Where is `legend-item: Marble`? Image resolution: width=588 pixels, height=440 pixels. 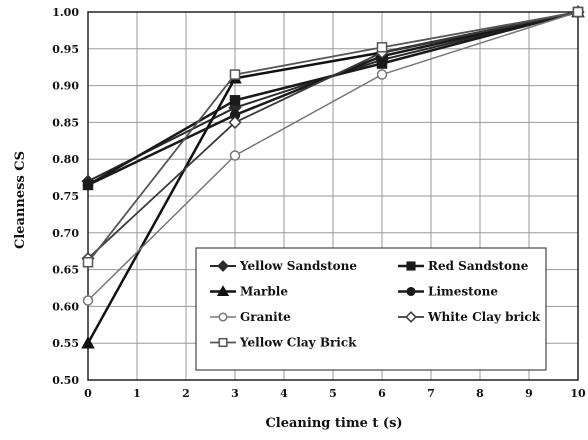
legend-item: Marble is located at coordinates (249, 292).